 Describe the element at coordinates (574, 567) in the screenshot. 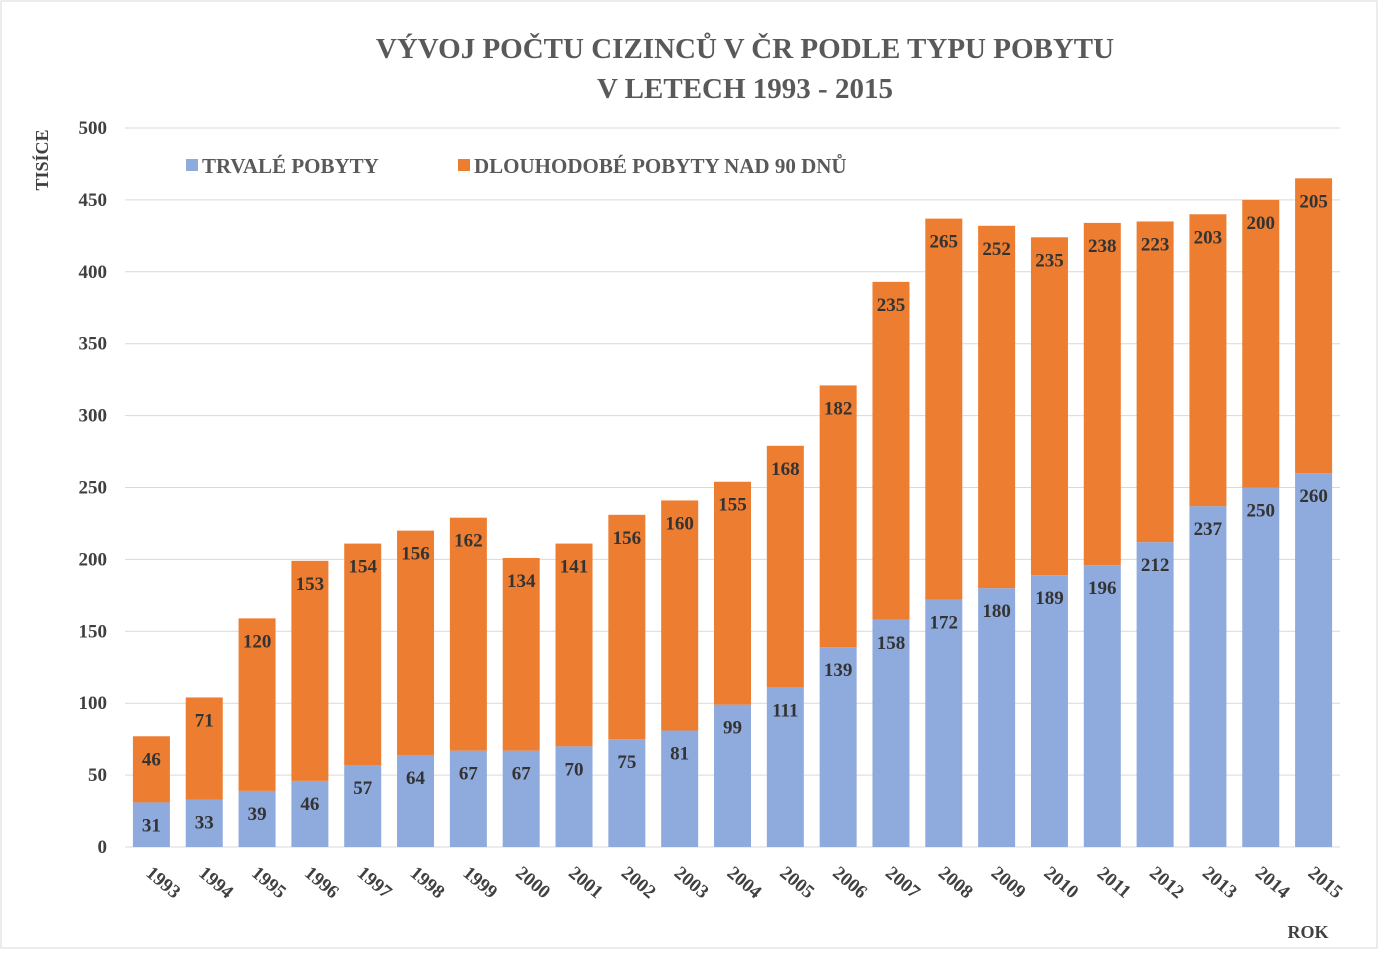

I see `data-label: 141` at that location.